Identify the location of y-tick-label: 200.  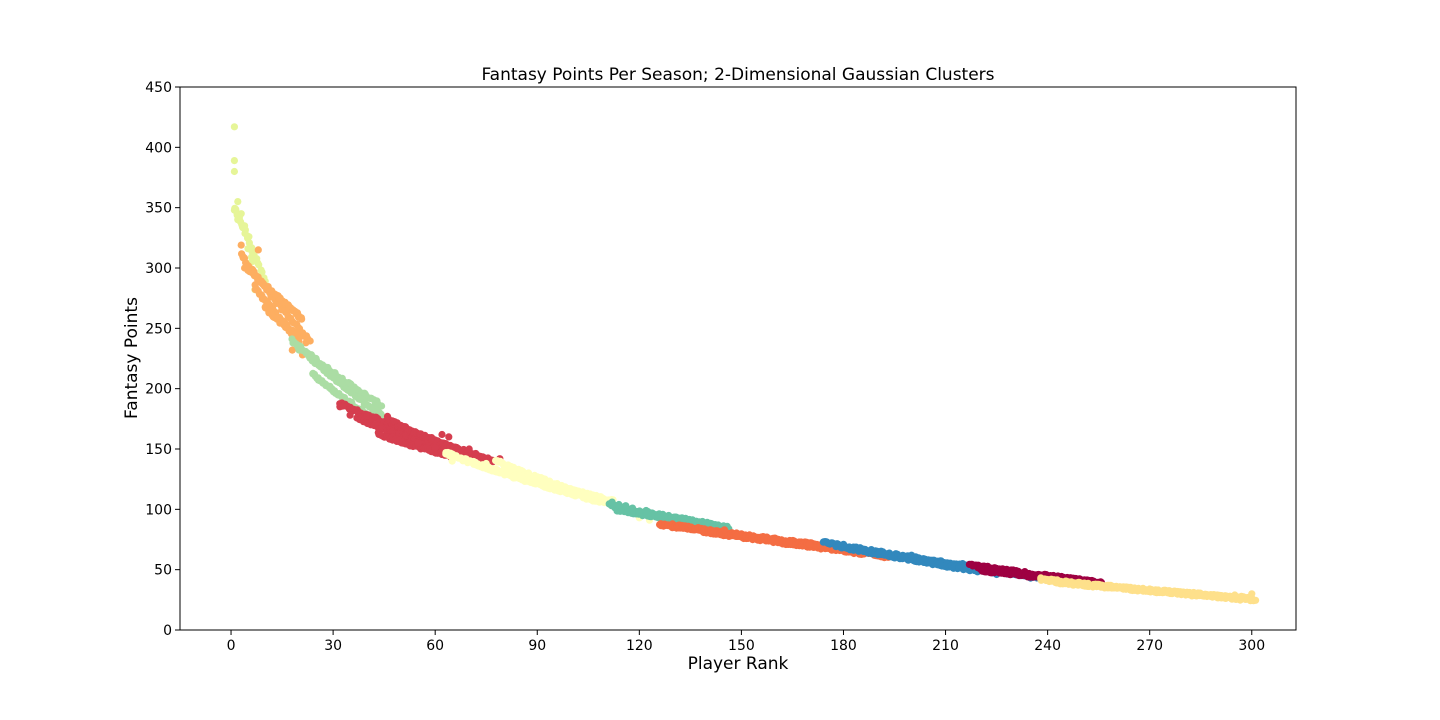
(158, 390).